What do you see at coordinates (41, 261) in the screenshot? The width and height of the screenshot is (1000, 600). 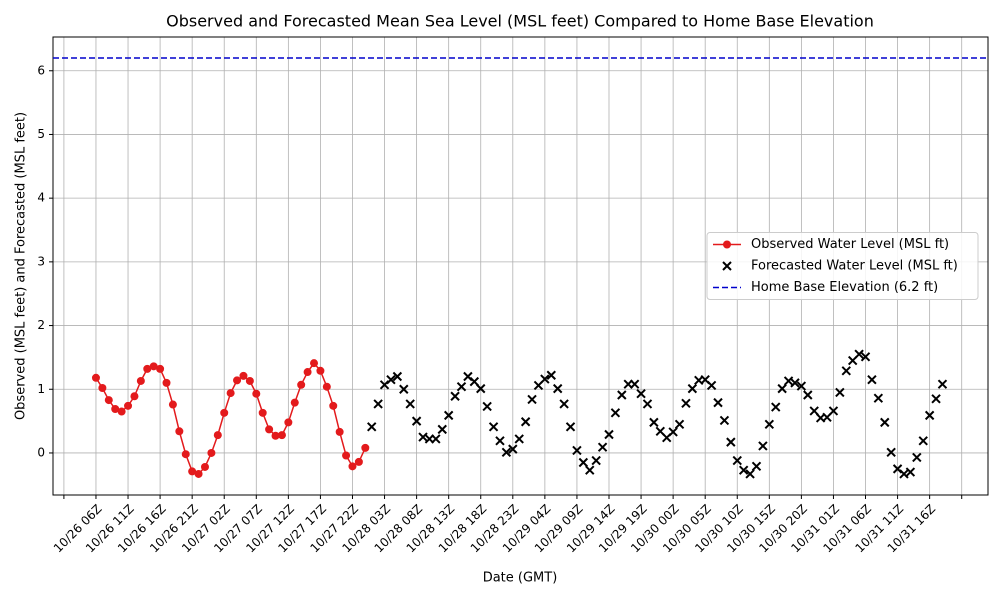 I see `y-tick-label: 3` at bounding box center [41, 261].